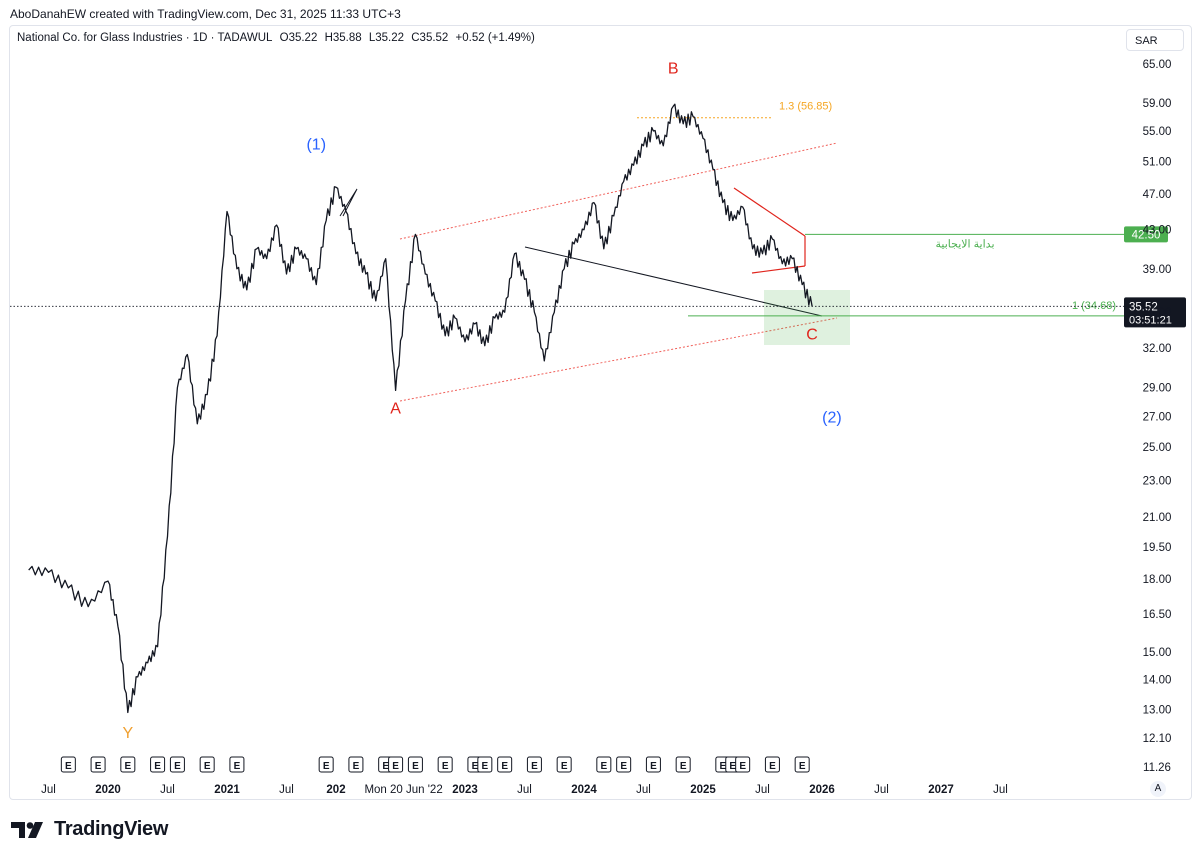 Image resolution: width=1200 pixels, height=857 pixels. Describe the element at coordinates (89, 829) in the screenshot. I see `tradingview-brand: TradingView` at that location.